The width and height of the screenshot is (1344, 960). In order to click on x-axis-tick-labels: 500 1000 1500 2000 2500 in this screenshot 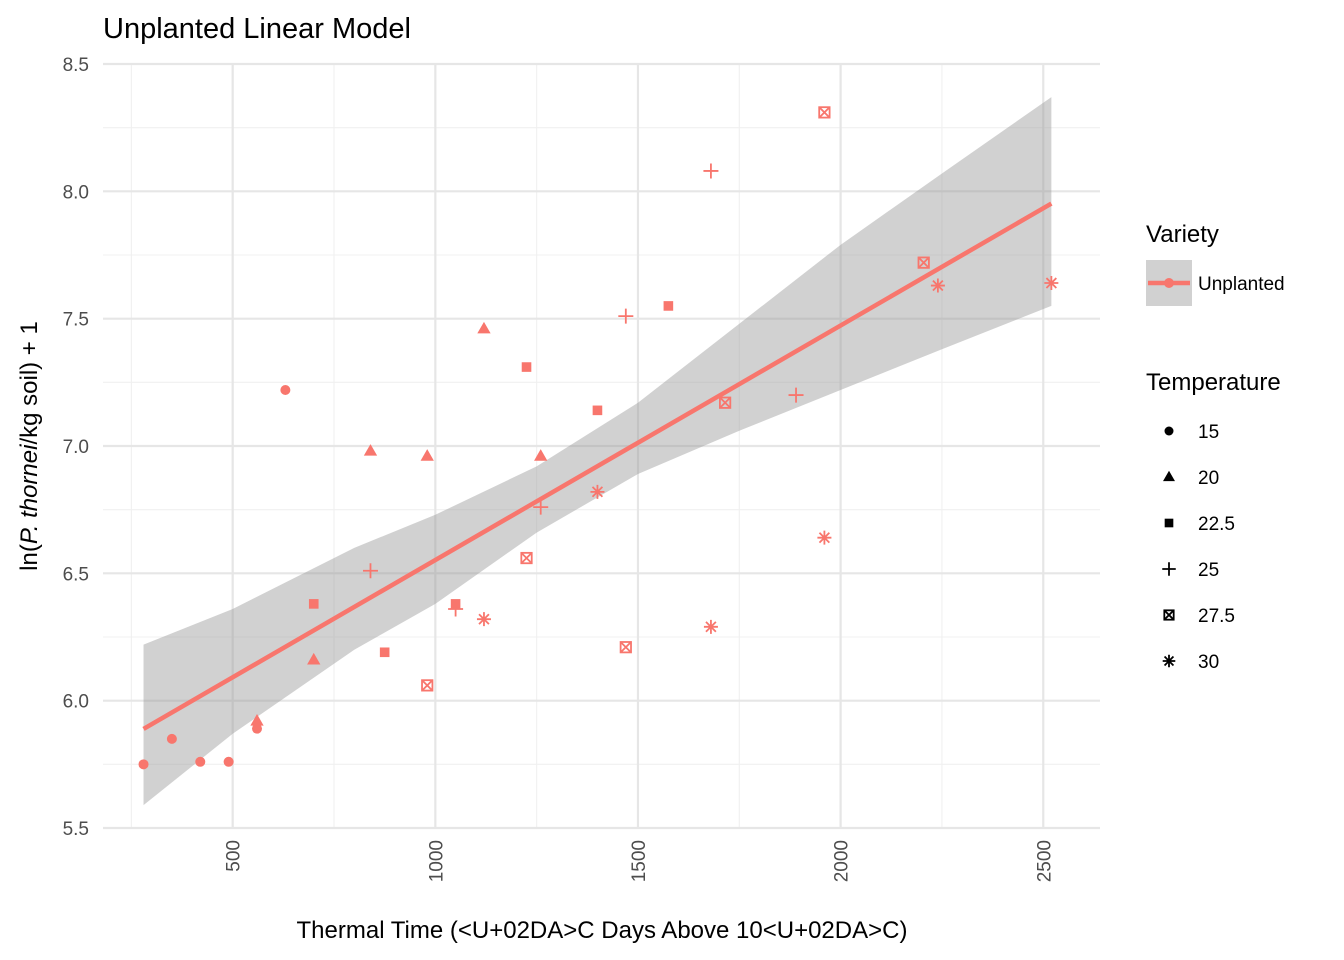, I will do `click(640, 861)`.